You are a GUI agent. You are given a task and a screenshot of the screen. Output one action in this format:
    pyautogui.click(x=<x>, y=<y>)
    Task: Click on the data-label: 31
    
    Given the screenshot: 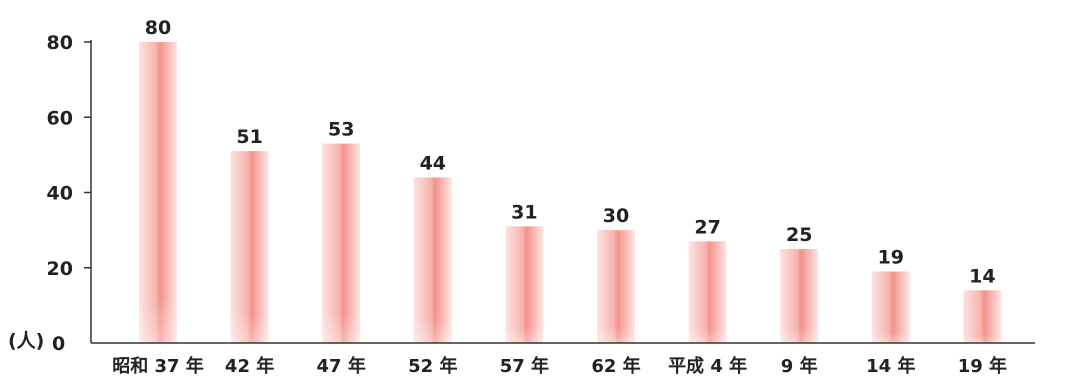 What is the action you would take?
    pyautogui.click(x=524, y=212)
    